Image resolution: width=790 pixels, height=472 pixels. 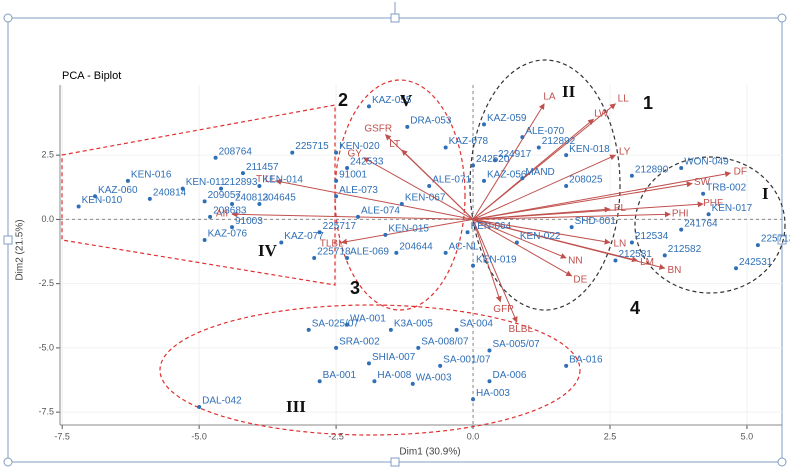 What do you see at coordinates (586, 360) in the screenshot?
I see `point-label: BA-016` at bounding box center [586, 360].